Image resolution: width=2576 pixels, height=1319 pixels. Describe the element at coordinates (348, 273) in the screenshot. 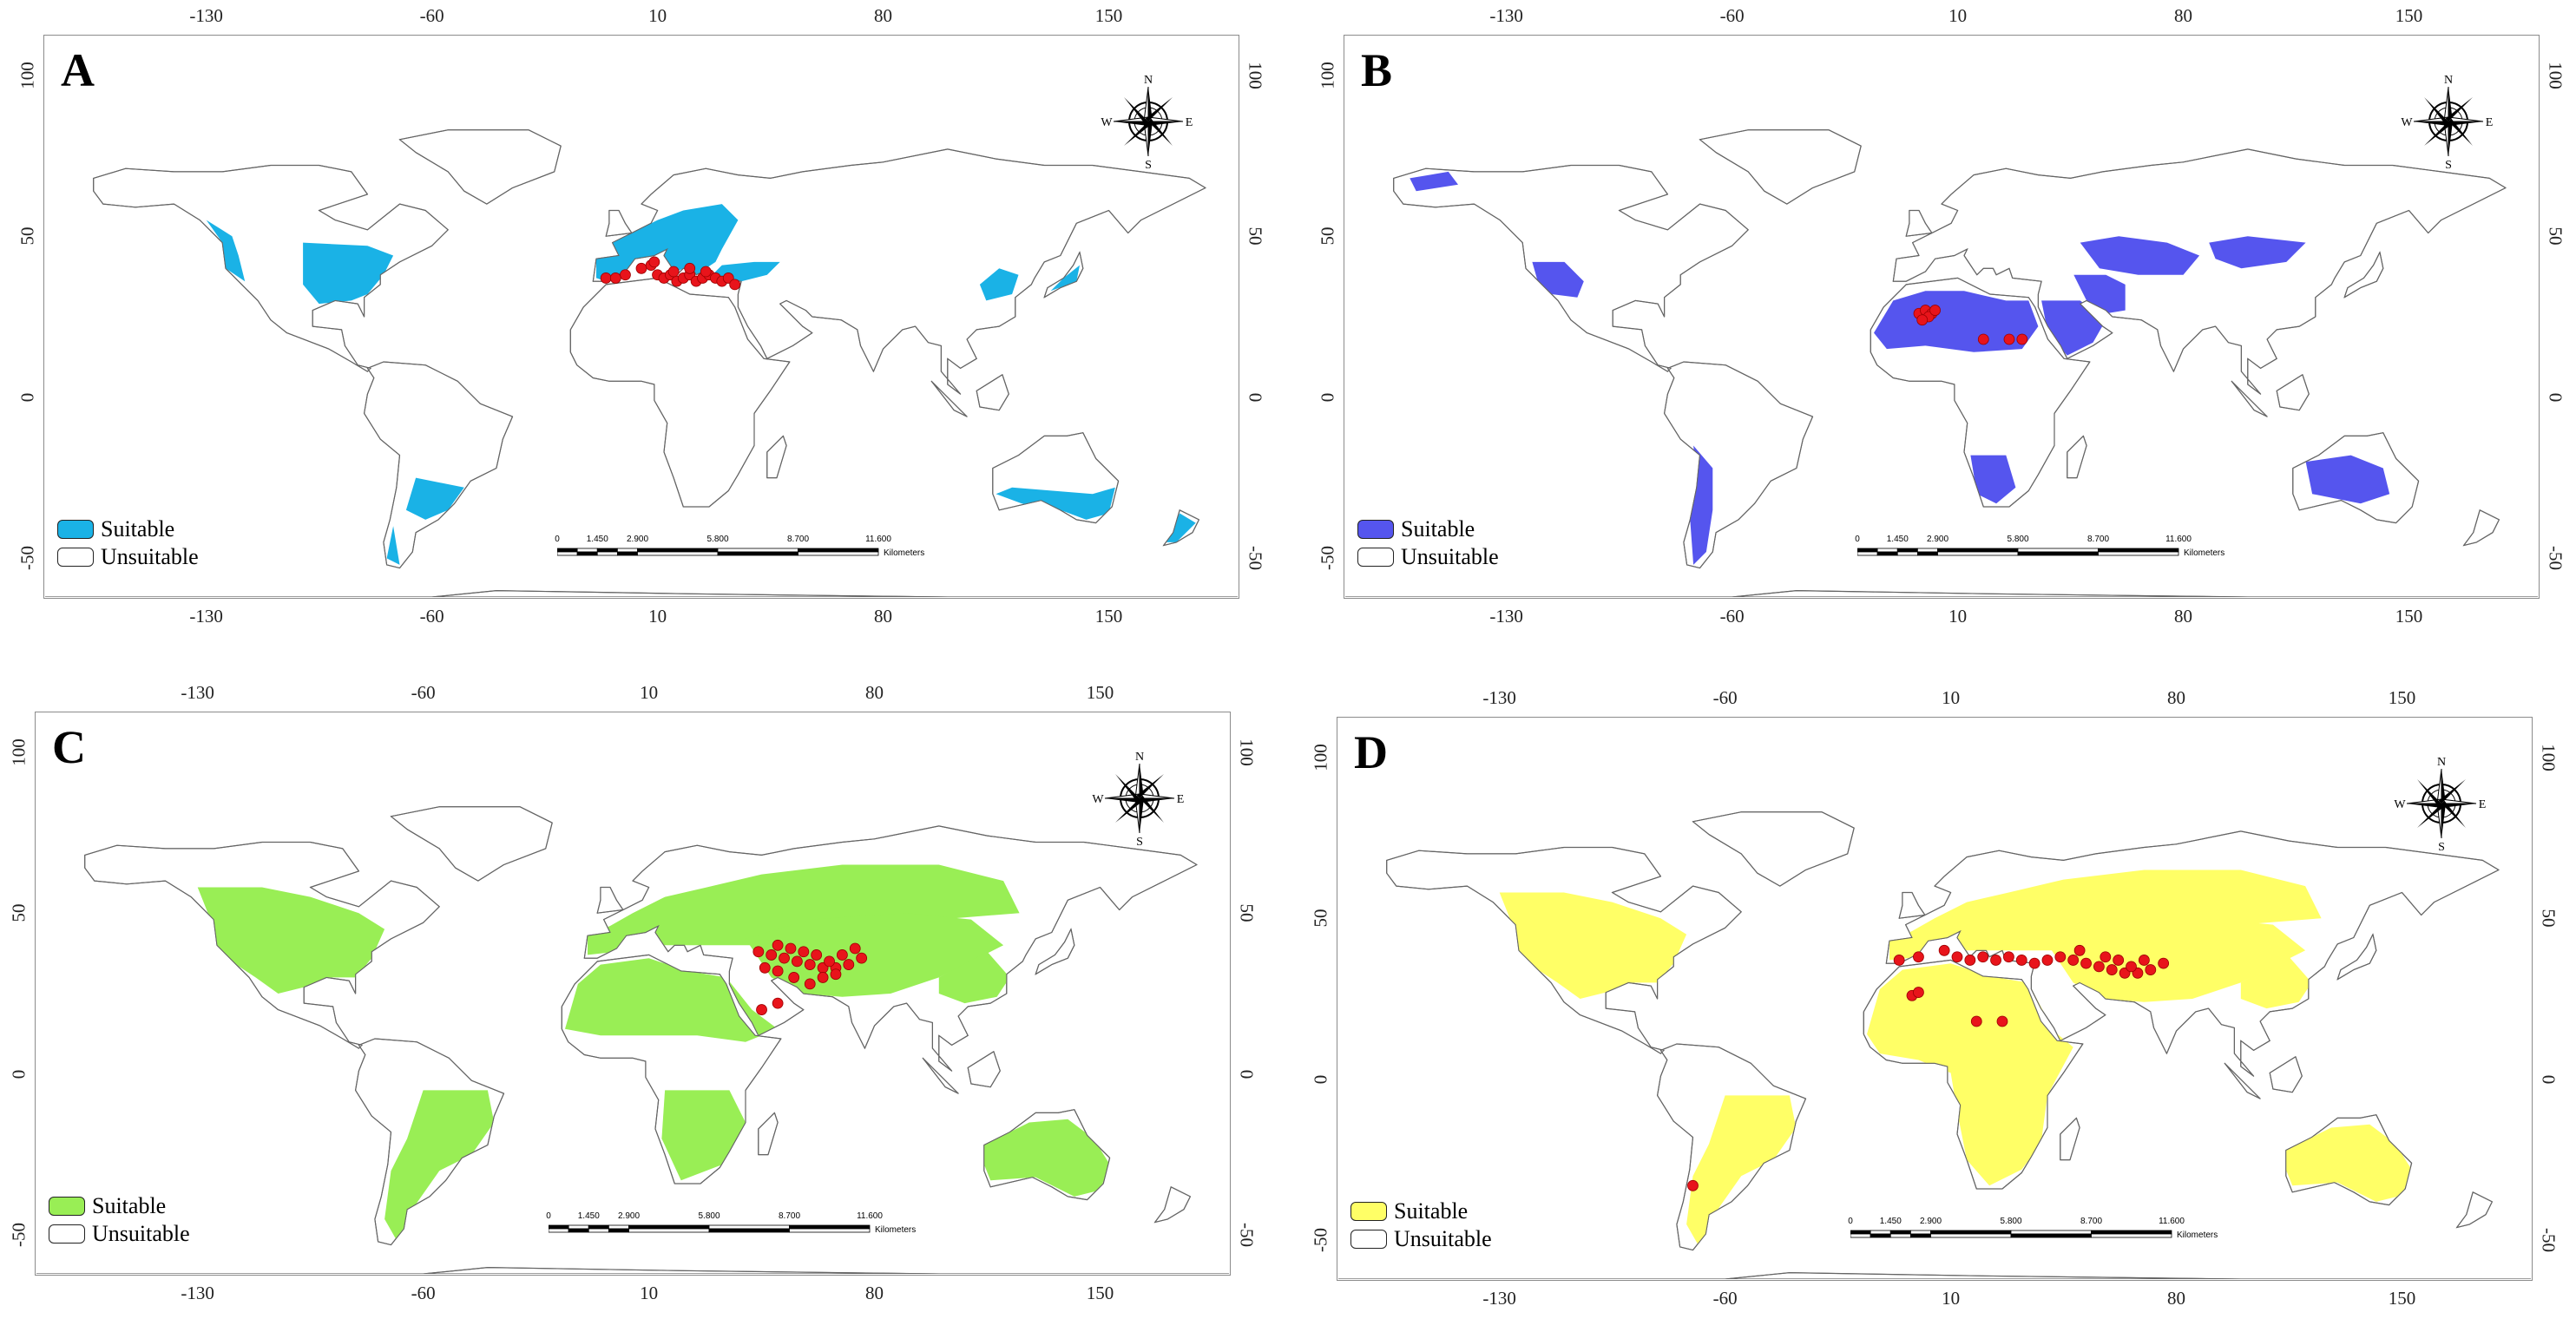

I see `suitable-area-north-america-east` at that location.